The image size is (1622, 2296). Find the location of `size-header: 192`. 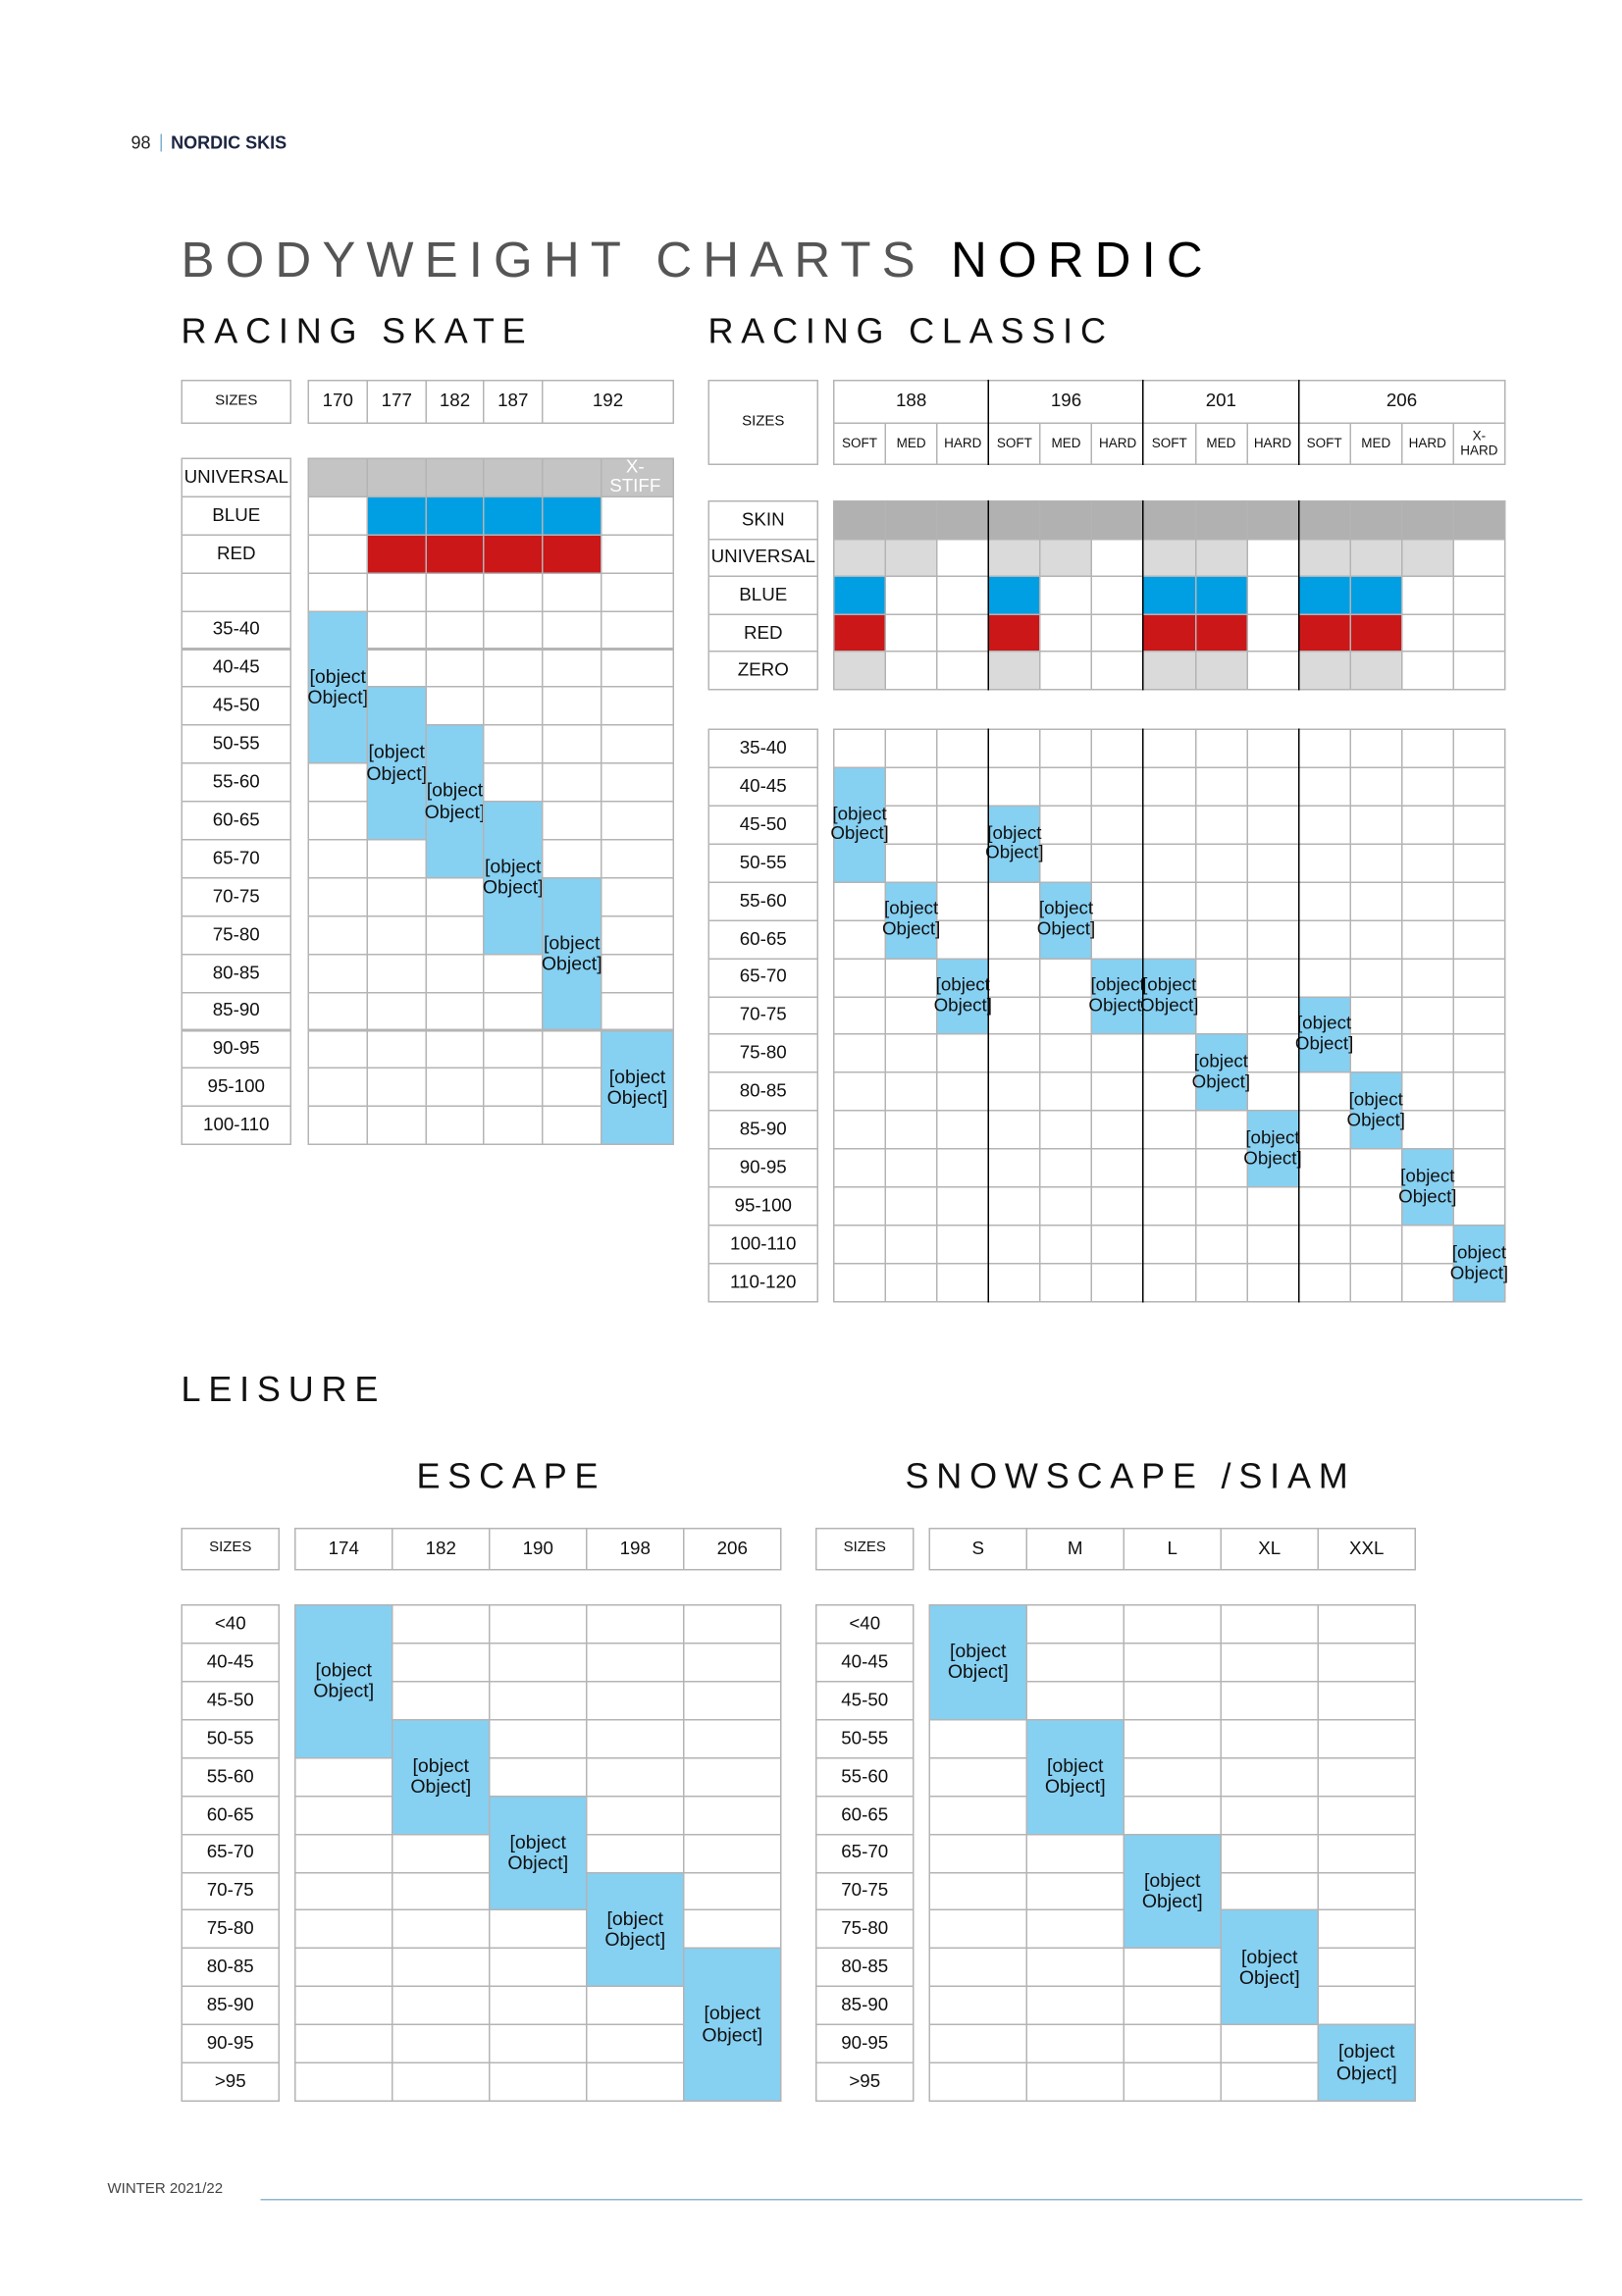

size-header: 192 is located at coordinates (608, 402).